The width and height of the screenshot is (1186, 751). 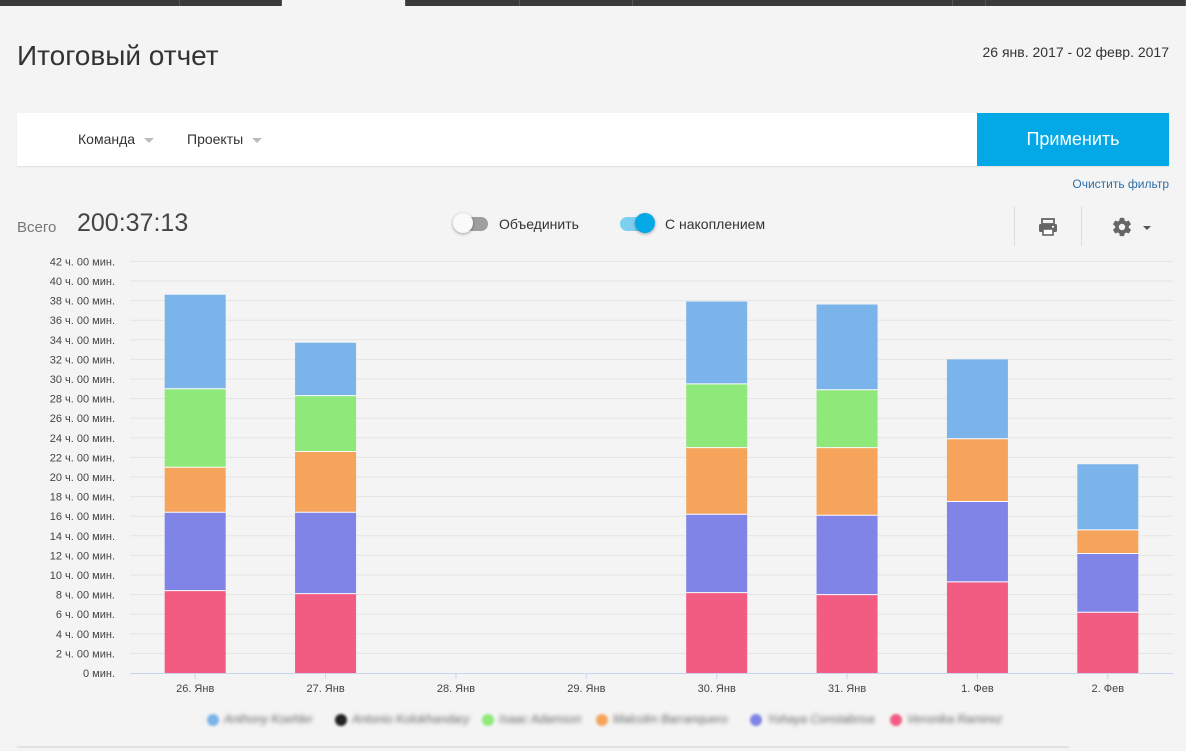 I want to click on y-tick-label: 20 ч. 00 мин., so click(x=82, y=478).